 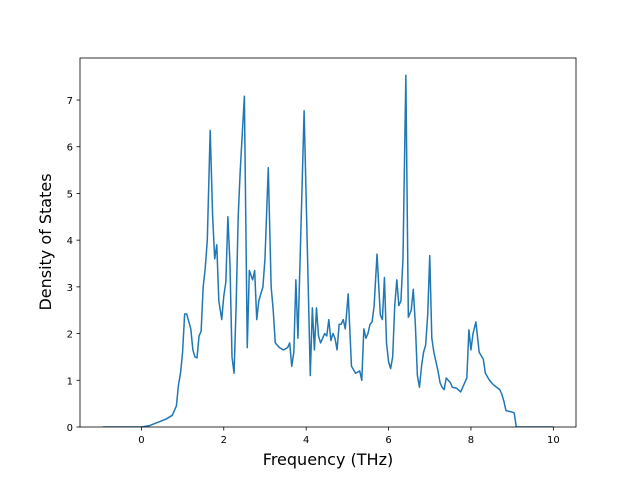 What do you see at coordinates (224, 440) in the screenshot?
I see `x-tick-label: 2` at bounding box center [224, 440].